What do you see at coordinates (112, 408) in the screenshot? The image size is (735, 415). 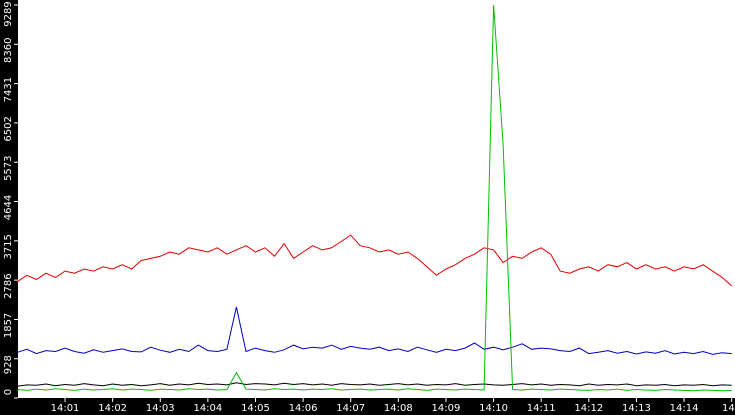 I see `x-tick-label: 14:02` at bounding box center [112, 408].